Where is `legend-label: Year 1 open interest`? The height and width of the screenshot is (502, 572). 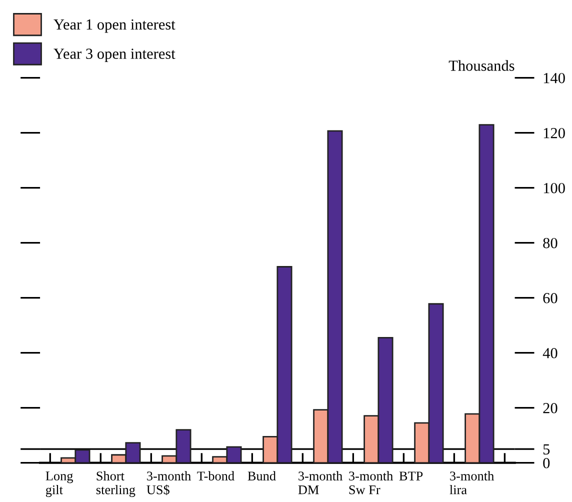
legend-label: Year 1 open interest is located at coordinates (115, 26).